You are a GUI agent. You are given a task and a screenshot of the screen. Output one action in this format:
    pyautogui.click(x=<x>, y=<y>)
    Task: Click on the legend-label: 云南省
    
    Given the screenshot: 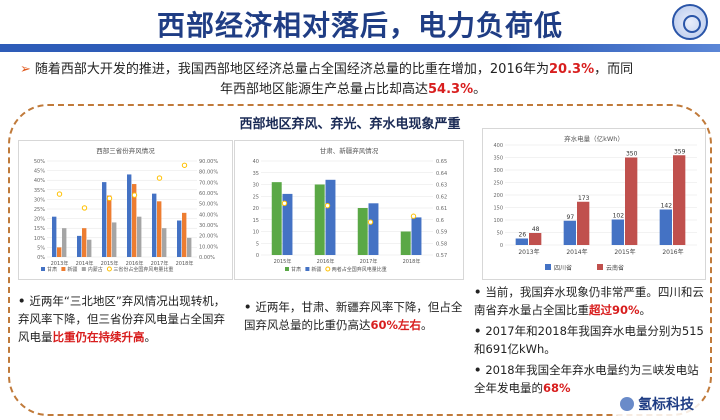 What is the action you would take?
    pyautogui.click(x=615, y=268)
    